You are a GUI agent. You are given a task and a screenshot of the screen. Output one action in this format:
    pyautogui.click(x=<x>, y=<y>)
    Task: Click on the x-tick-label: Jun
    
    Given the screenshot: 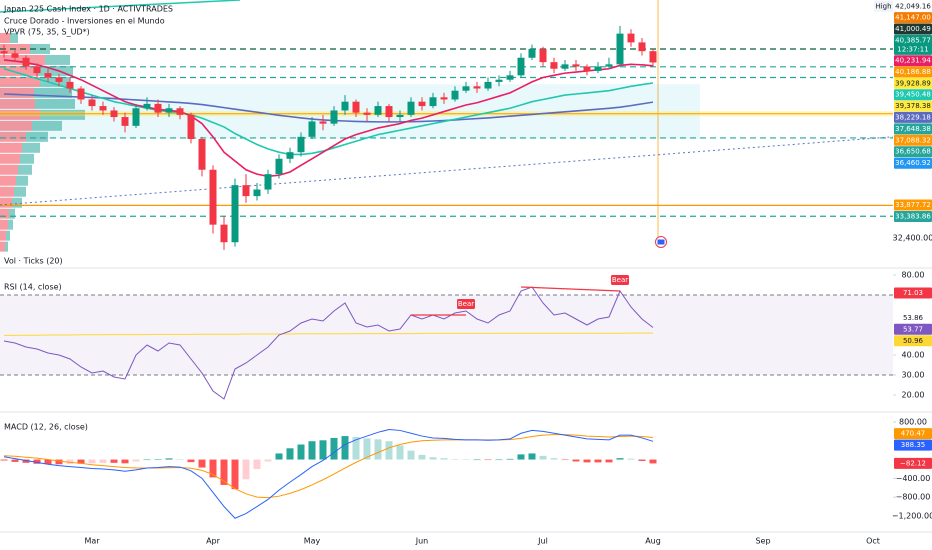 What is the action you would take?
    pyautogui.click(x=422, y=541)
    